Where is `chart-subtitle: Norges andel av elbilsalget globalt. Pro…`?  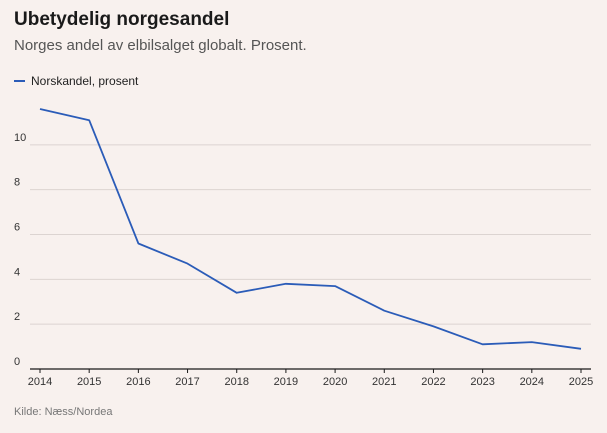
chart-subtitle: Norges andel av elbilsalget globalt. Pro… is located at coordinates (160, 45).